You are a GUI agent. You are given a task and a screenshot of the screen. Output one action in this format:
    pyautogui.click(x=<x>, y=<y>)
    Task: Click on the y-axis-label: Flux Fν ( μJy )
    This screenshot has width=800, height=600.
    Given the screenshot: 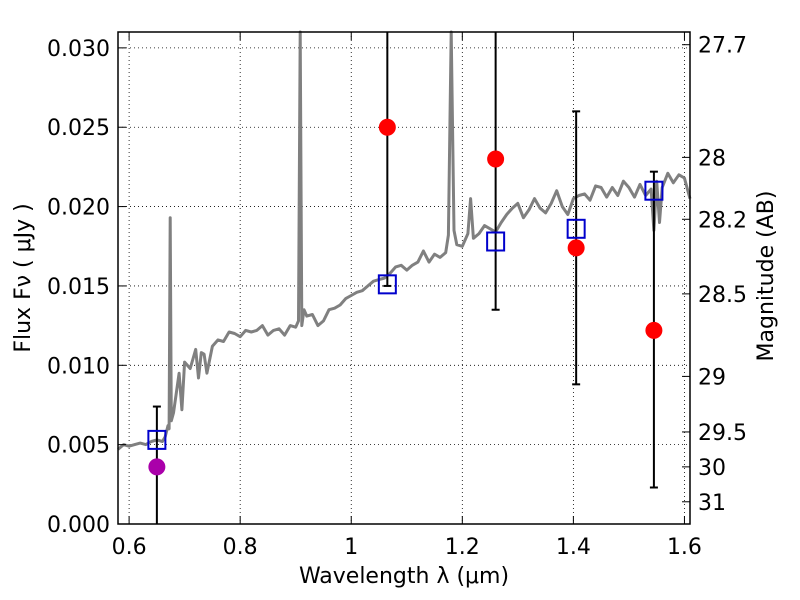 What is the action you would take?
    pyautogui.click(x=23, y=277)
    